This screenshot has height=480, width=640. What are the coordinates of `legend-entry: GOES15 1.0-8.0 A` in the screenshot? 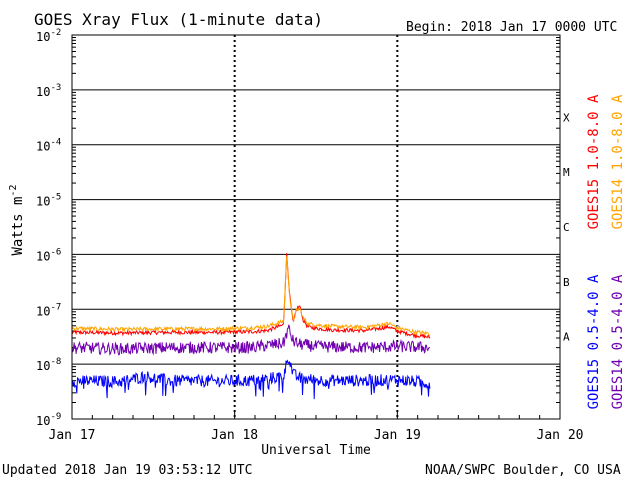 It's located at (594, 161).